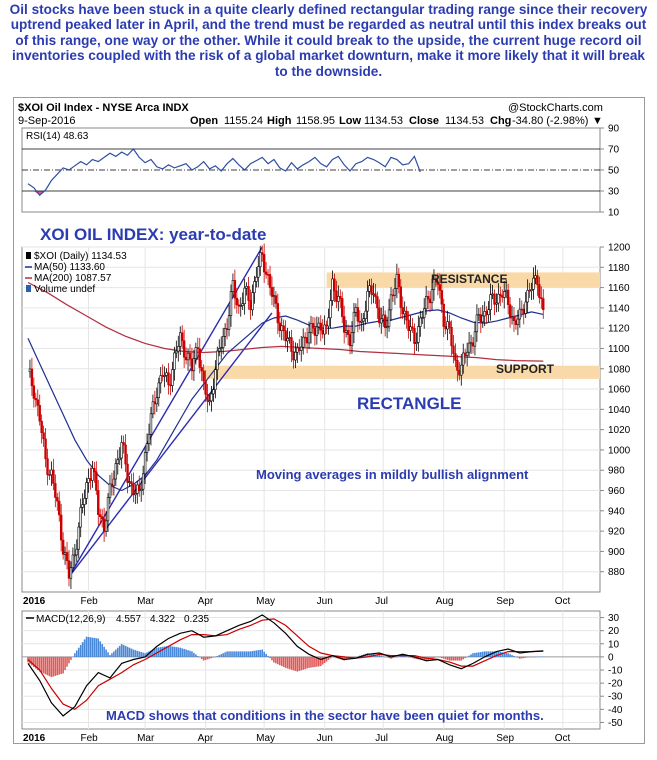  I want to click on chart-source: @StockCharts.com, so click(555, 108).